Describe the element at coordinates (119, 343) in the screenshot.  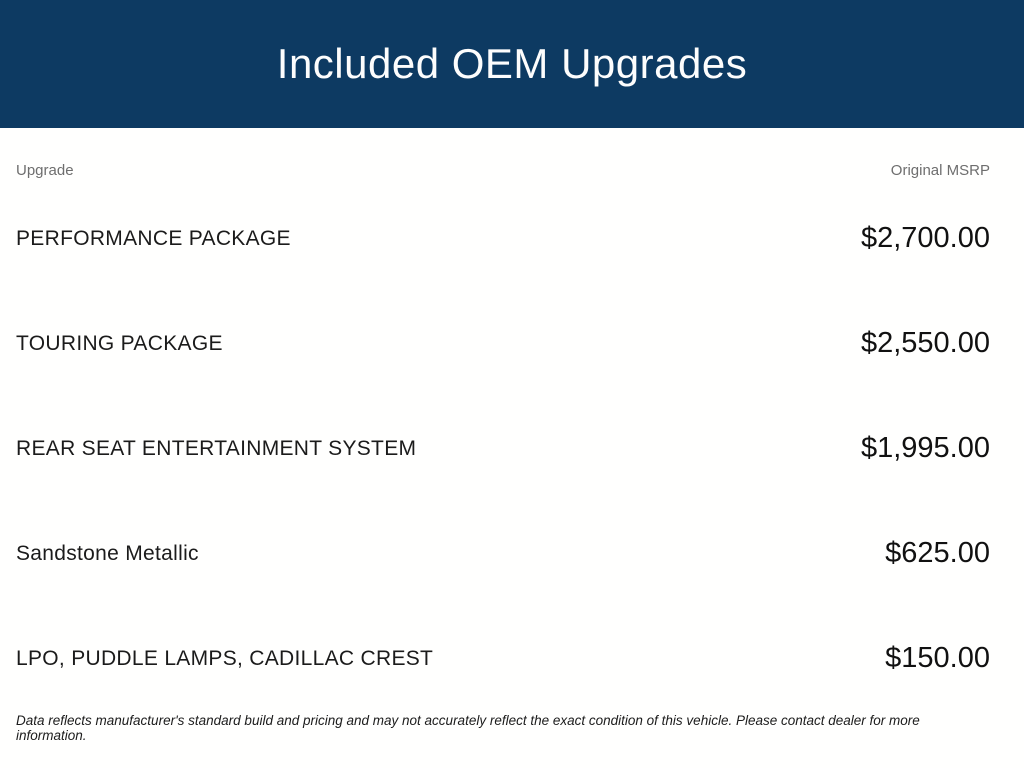
I see `upgrade-name: TOURING PACKAGE` at that location.